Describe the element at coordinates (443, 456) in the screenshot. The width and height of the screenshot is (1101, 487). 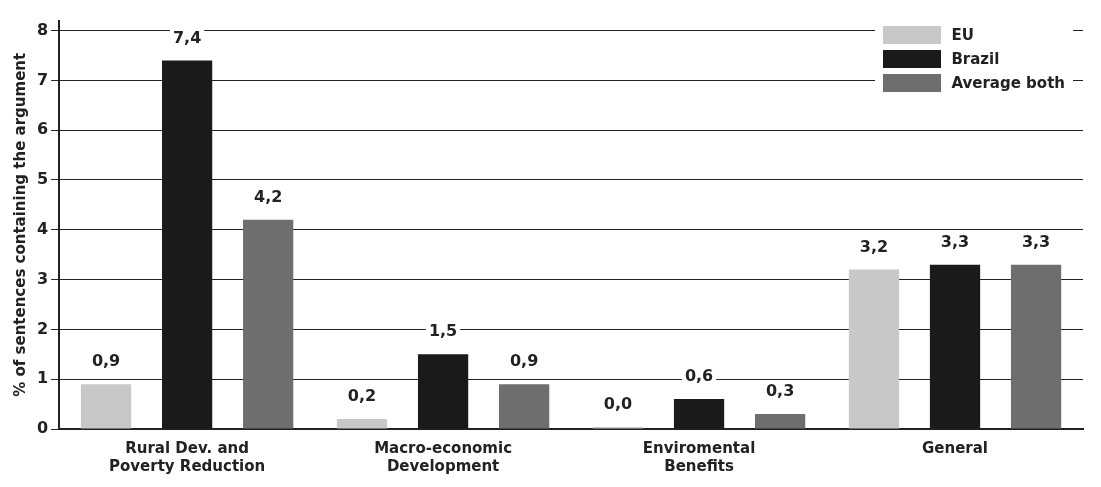
I see `x-tick-label: Macro-economic Development` at that location.